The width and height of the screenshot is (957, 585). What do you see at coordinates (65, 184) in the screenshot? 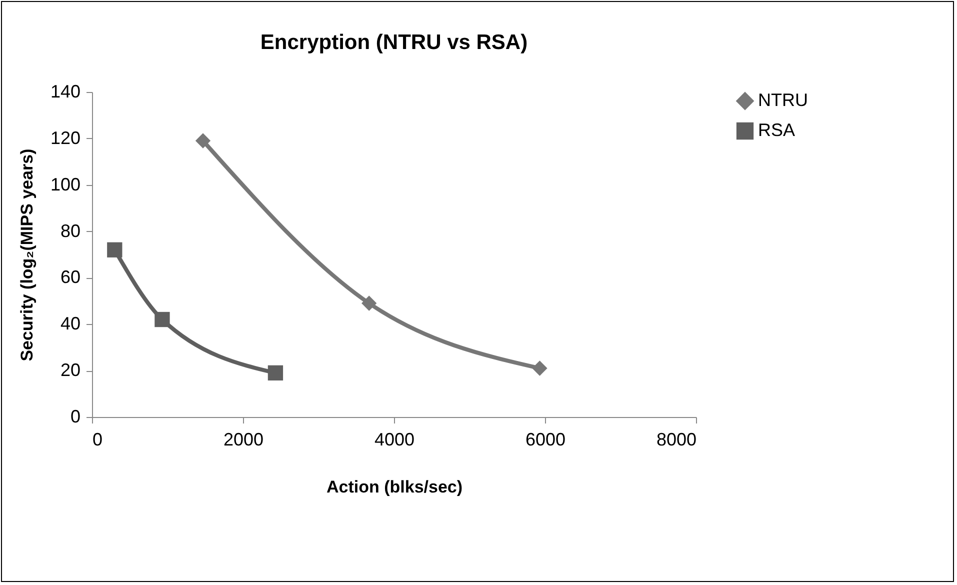
I see `y-tick-label: 100` at bounding box center [65, 184].